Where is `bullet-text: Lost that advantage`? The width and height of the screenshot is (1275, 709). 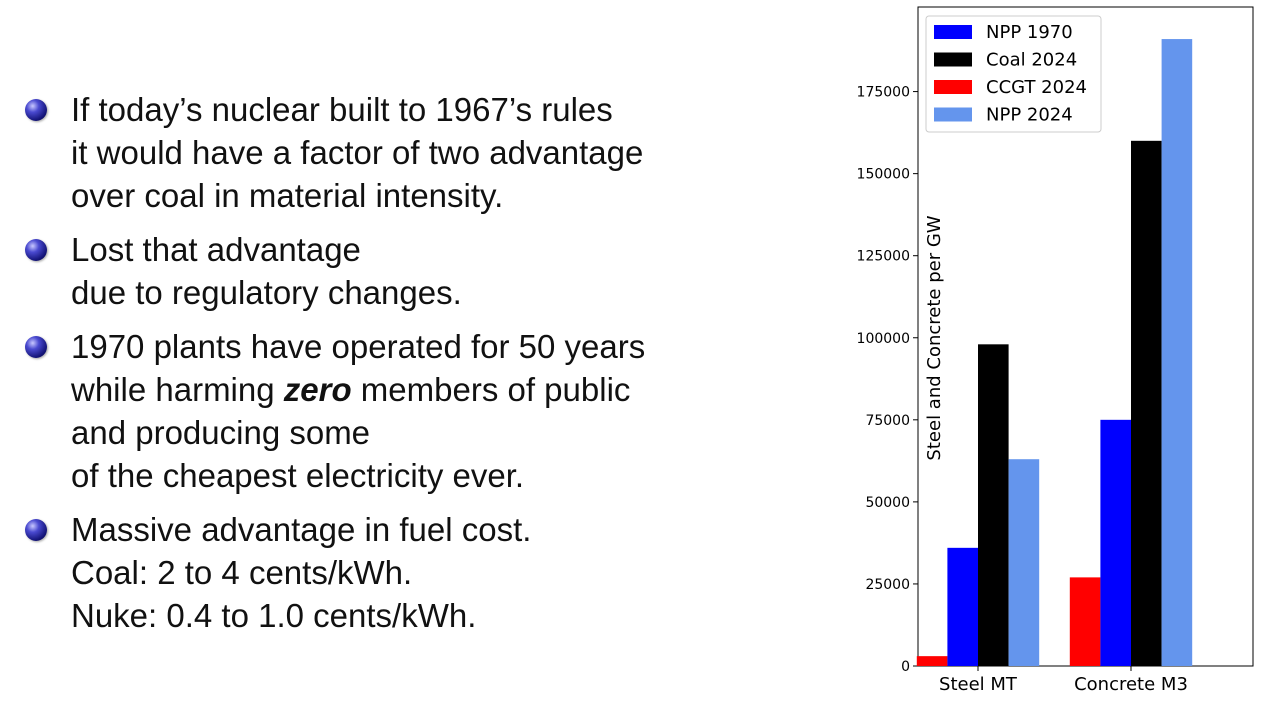
bullet-text: Lost that advantage is located at coordinates (216, 249).